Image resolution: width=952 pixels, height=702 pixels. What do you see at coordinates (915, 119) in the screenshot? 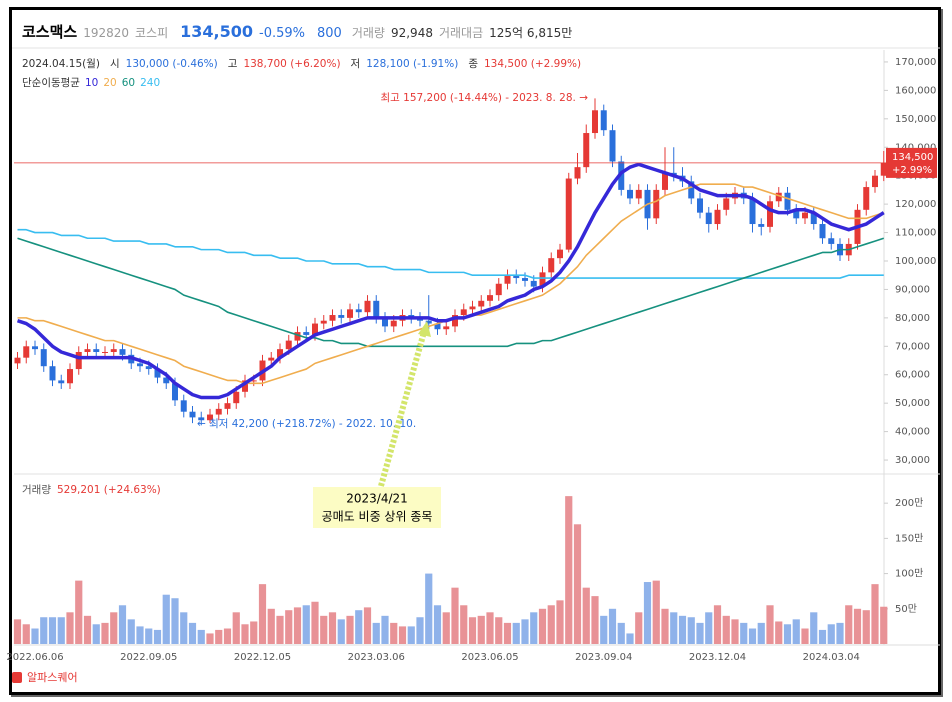
I see `y-tick-label: 150,000` at bounding box center [915, 119].